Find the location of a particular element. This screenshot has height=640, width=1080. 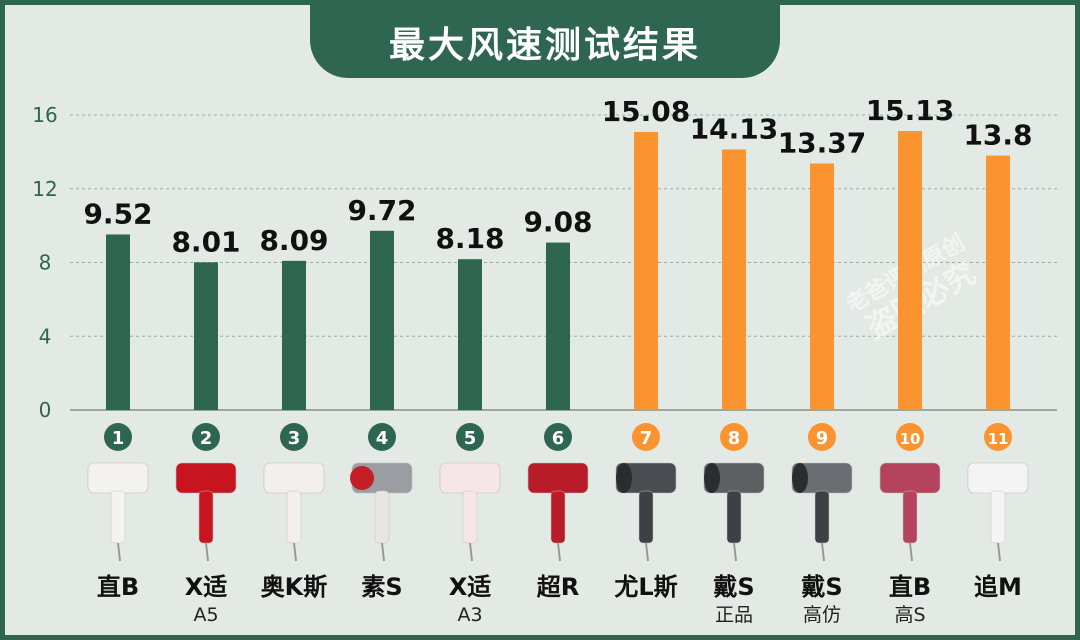

bar-value-label: 15.13 is located at coordinates (910, 110).